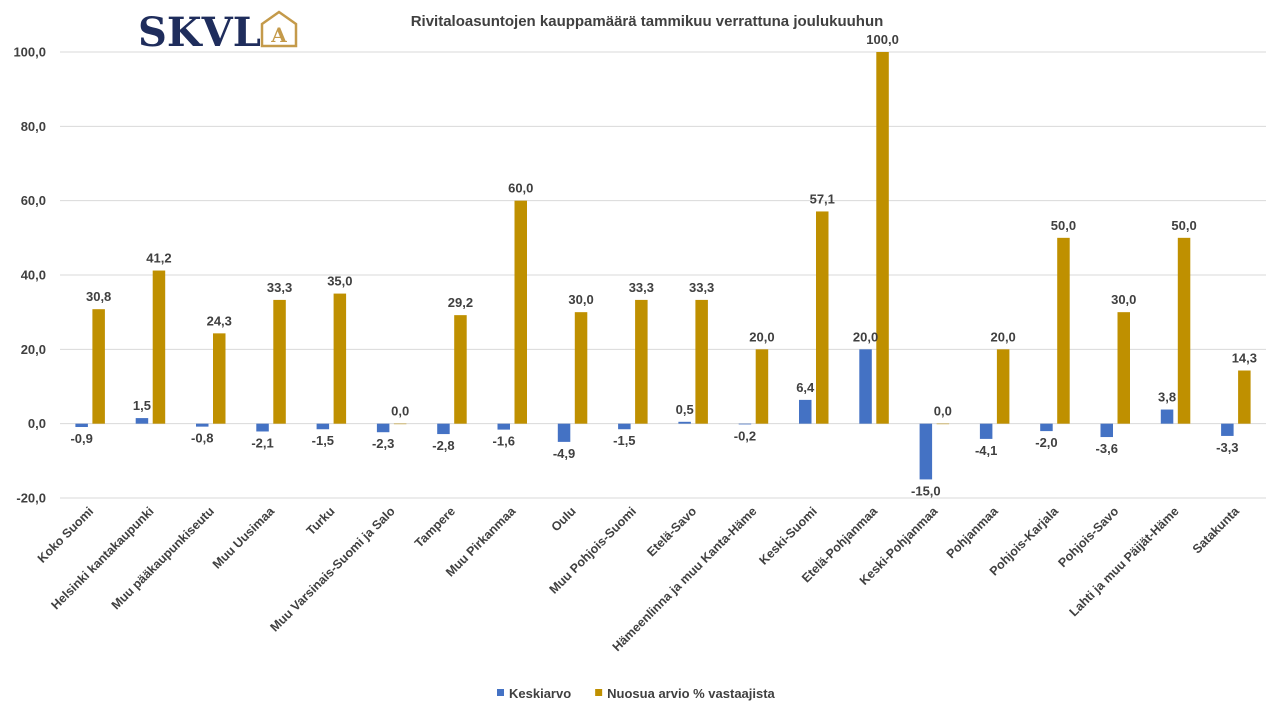 The width and height of the screenshot is (1280, 720). Describe the element at coordinates (520, 188) in the screenshot. I see `data-label: 60,0` at that location.